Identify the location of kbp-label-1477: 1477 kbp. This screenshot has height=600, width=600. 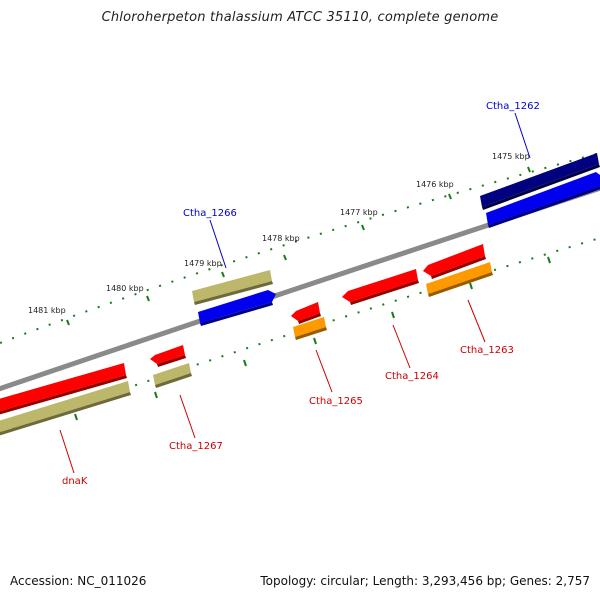
(359, 212).